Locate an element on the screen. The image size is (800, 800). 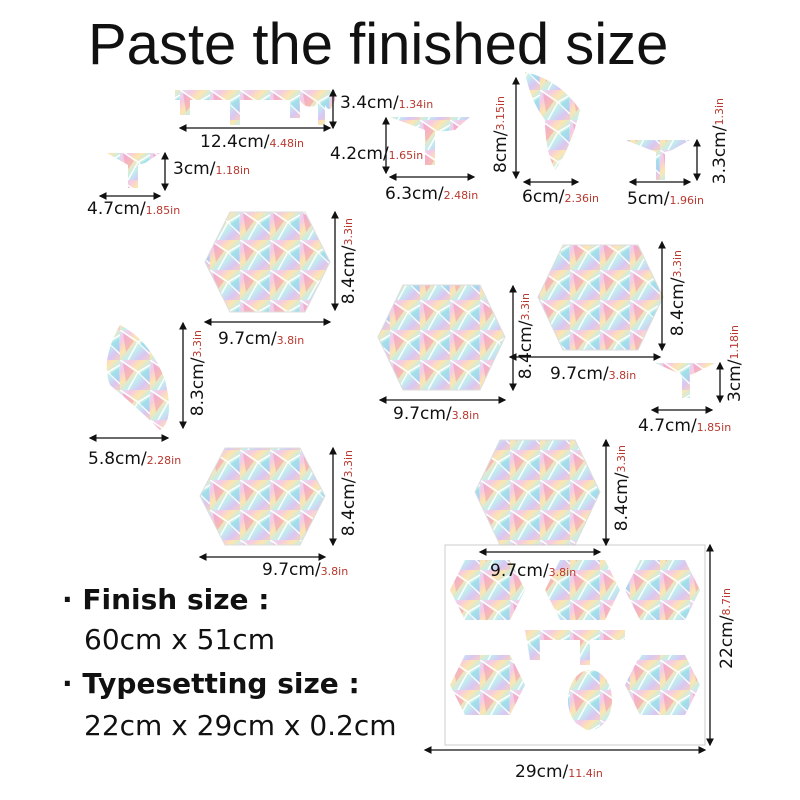
dimension-label: 6.3cm/2.48in is located at coordinates (432, 194).